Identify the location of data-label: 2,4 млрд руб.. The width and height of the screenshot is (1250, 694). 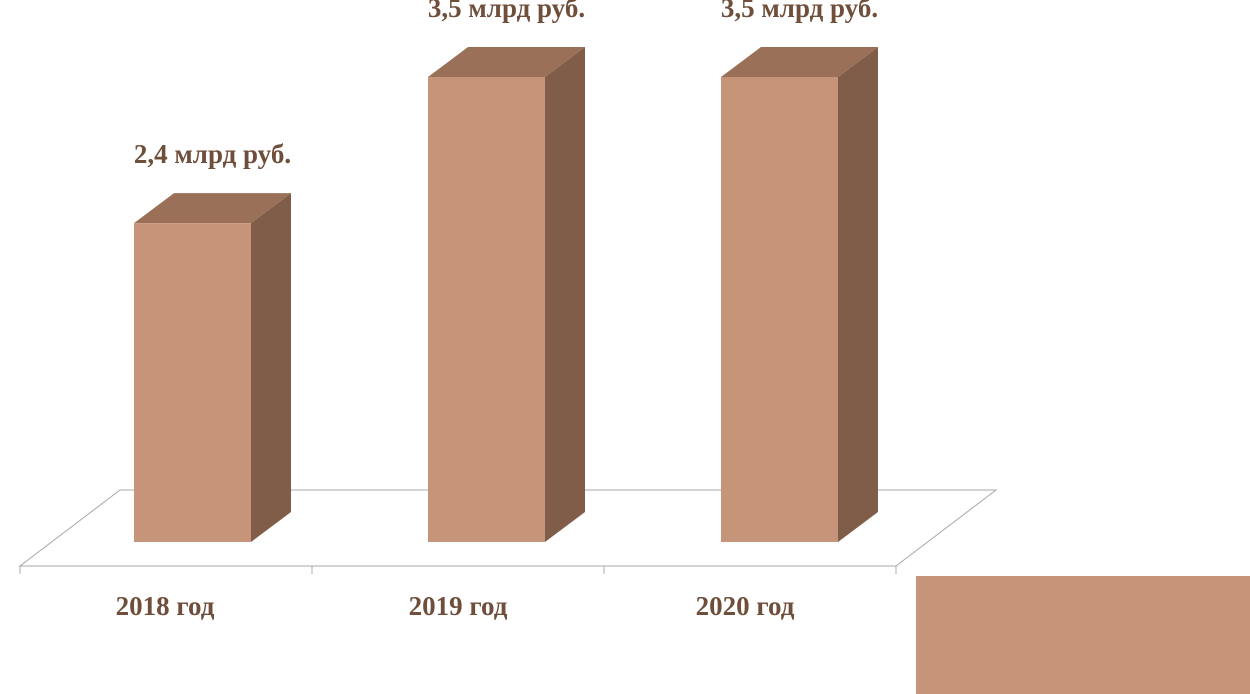
(212, 154).